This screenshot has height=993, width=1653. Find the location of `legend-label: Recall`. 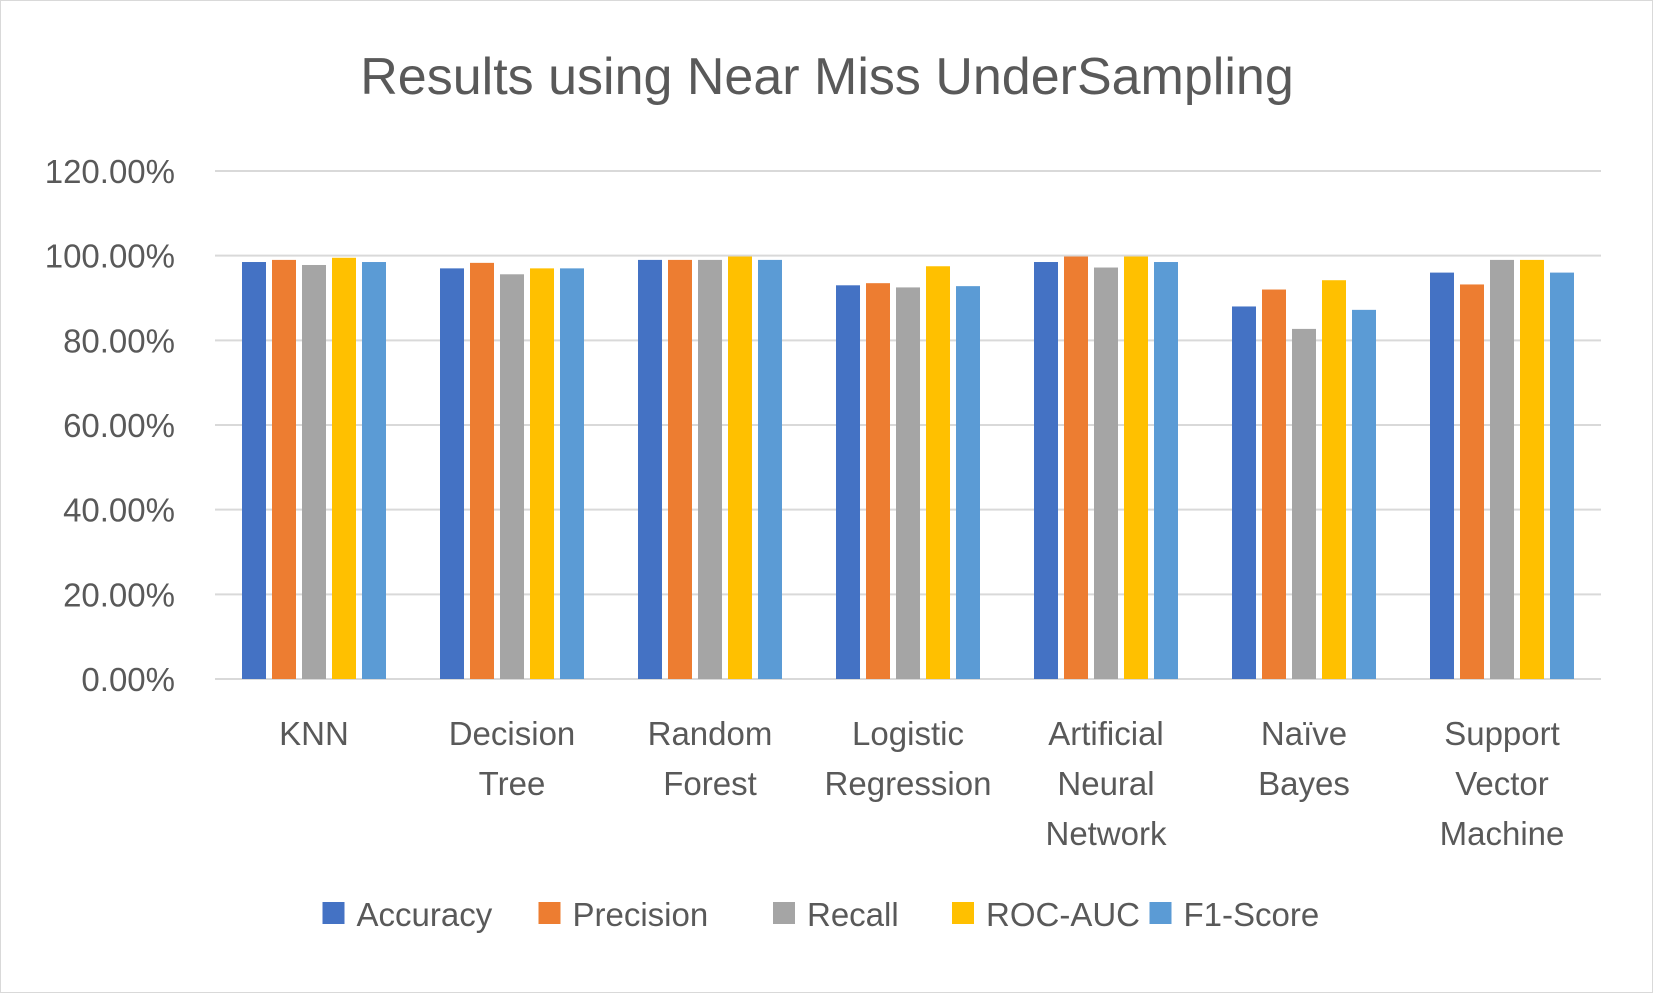

legend-label: Recall is located at coordinates (853, 914).